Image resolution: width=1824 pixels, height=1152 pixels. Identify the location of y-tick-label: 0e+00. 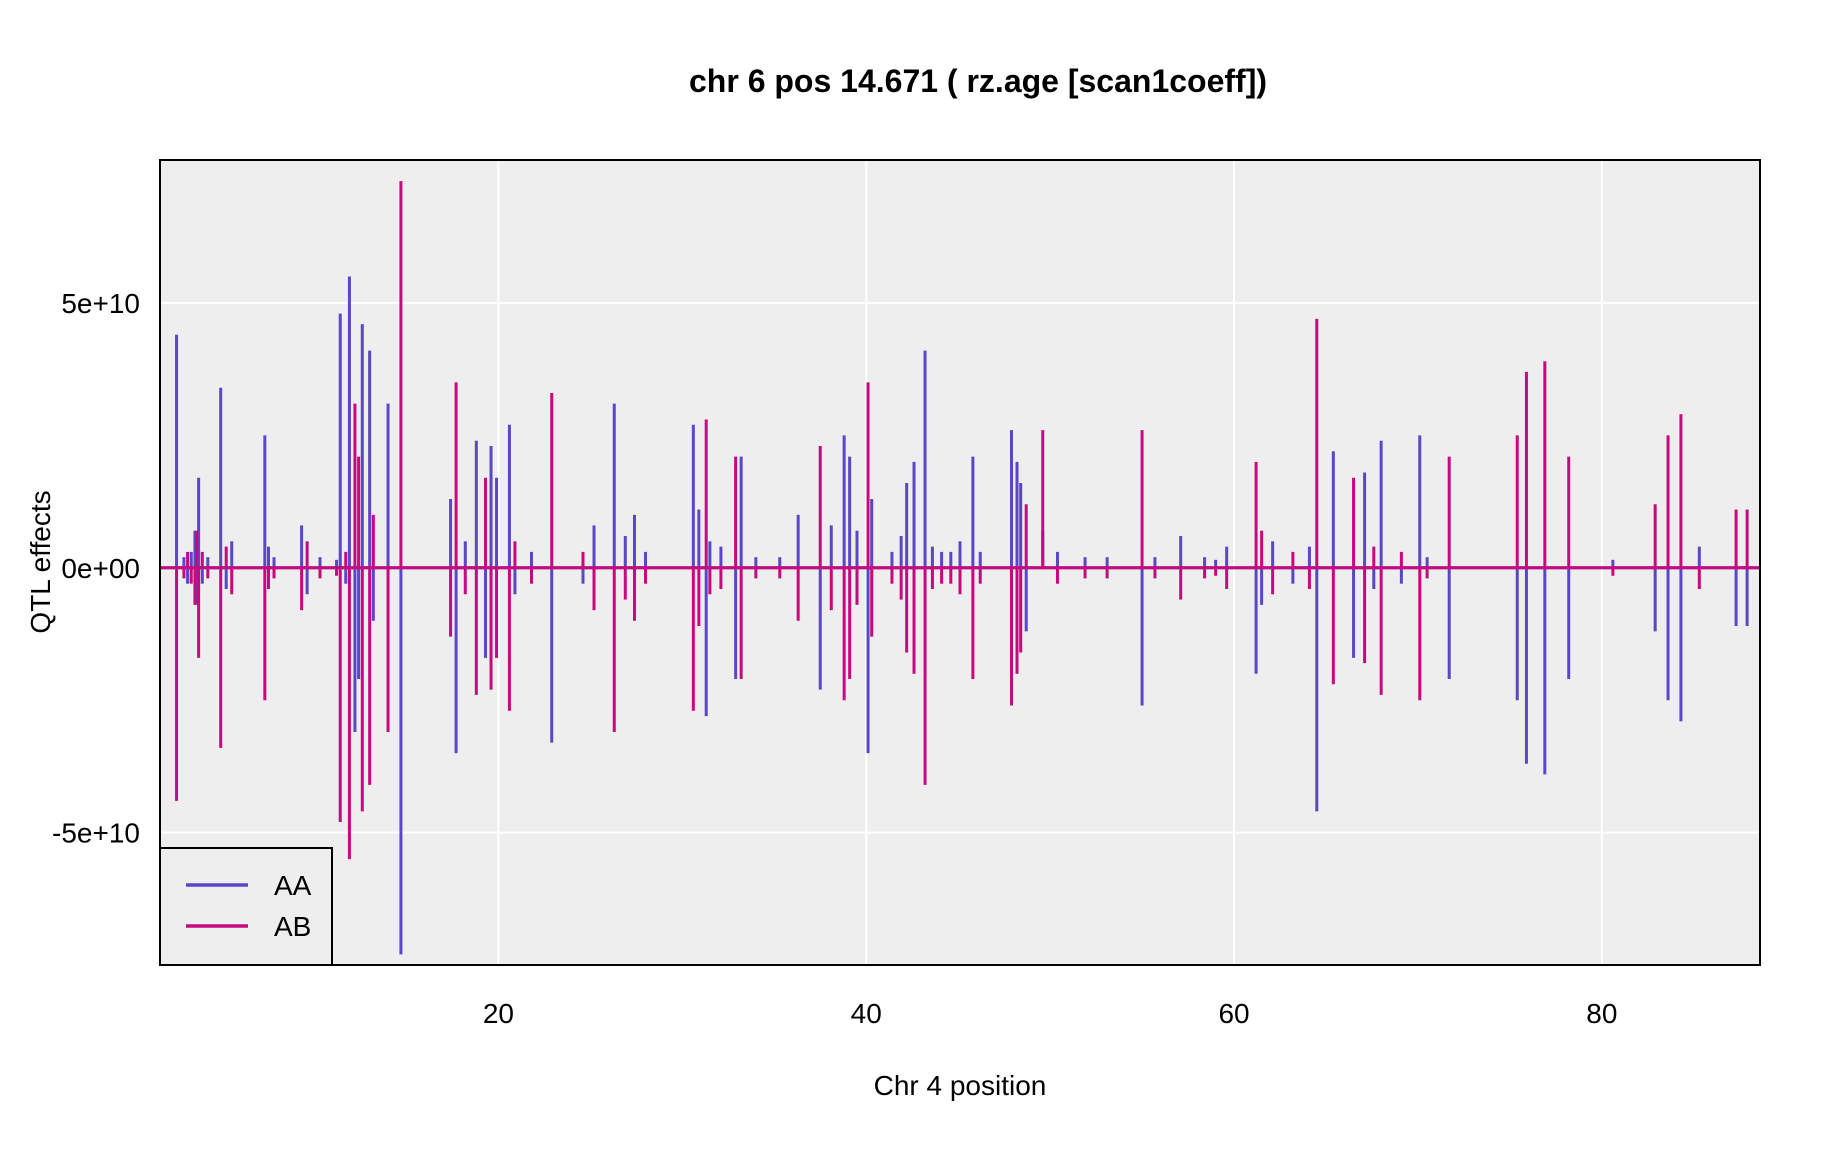
(100, 568).